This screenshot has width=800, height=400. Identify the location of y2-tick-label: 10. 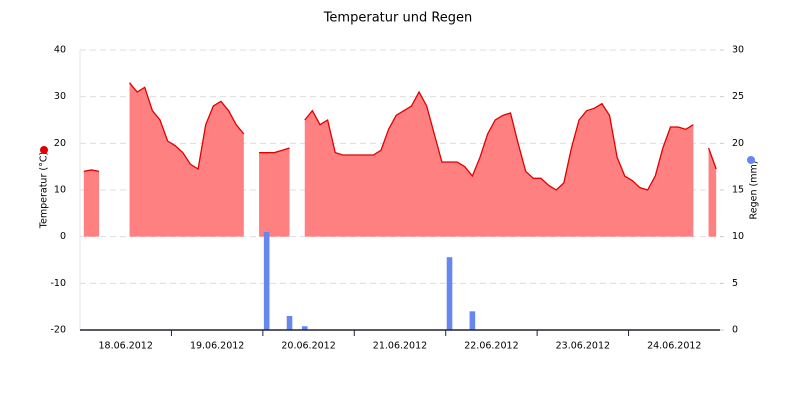
(738, 236).